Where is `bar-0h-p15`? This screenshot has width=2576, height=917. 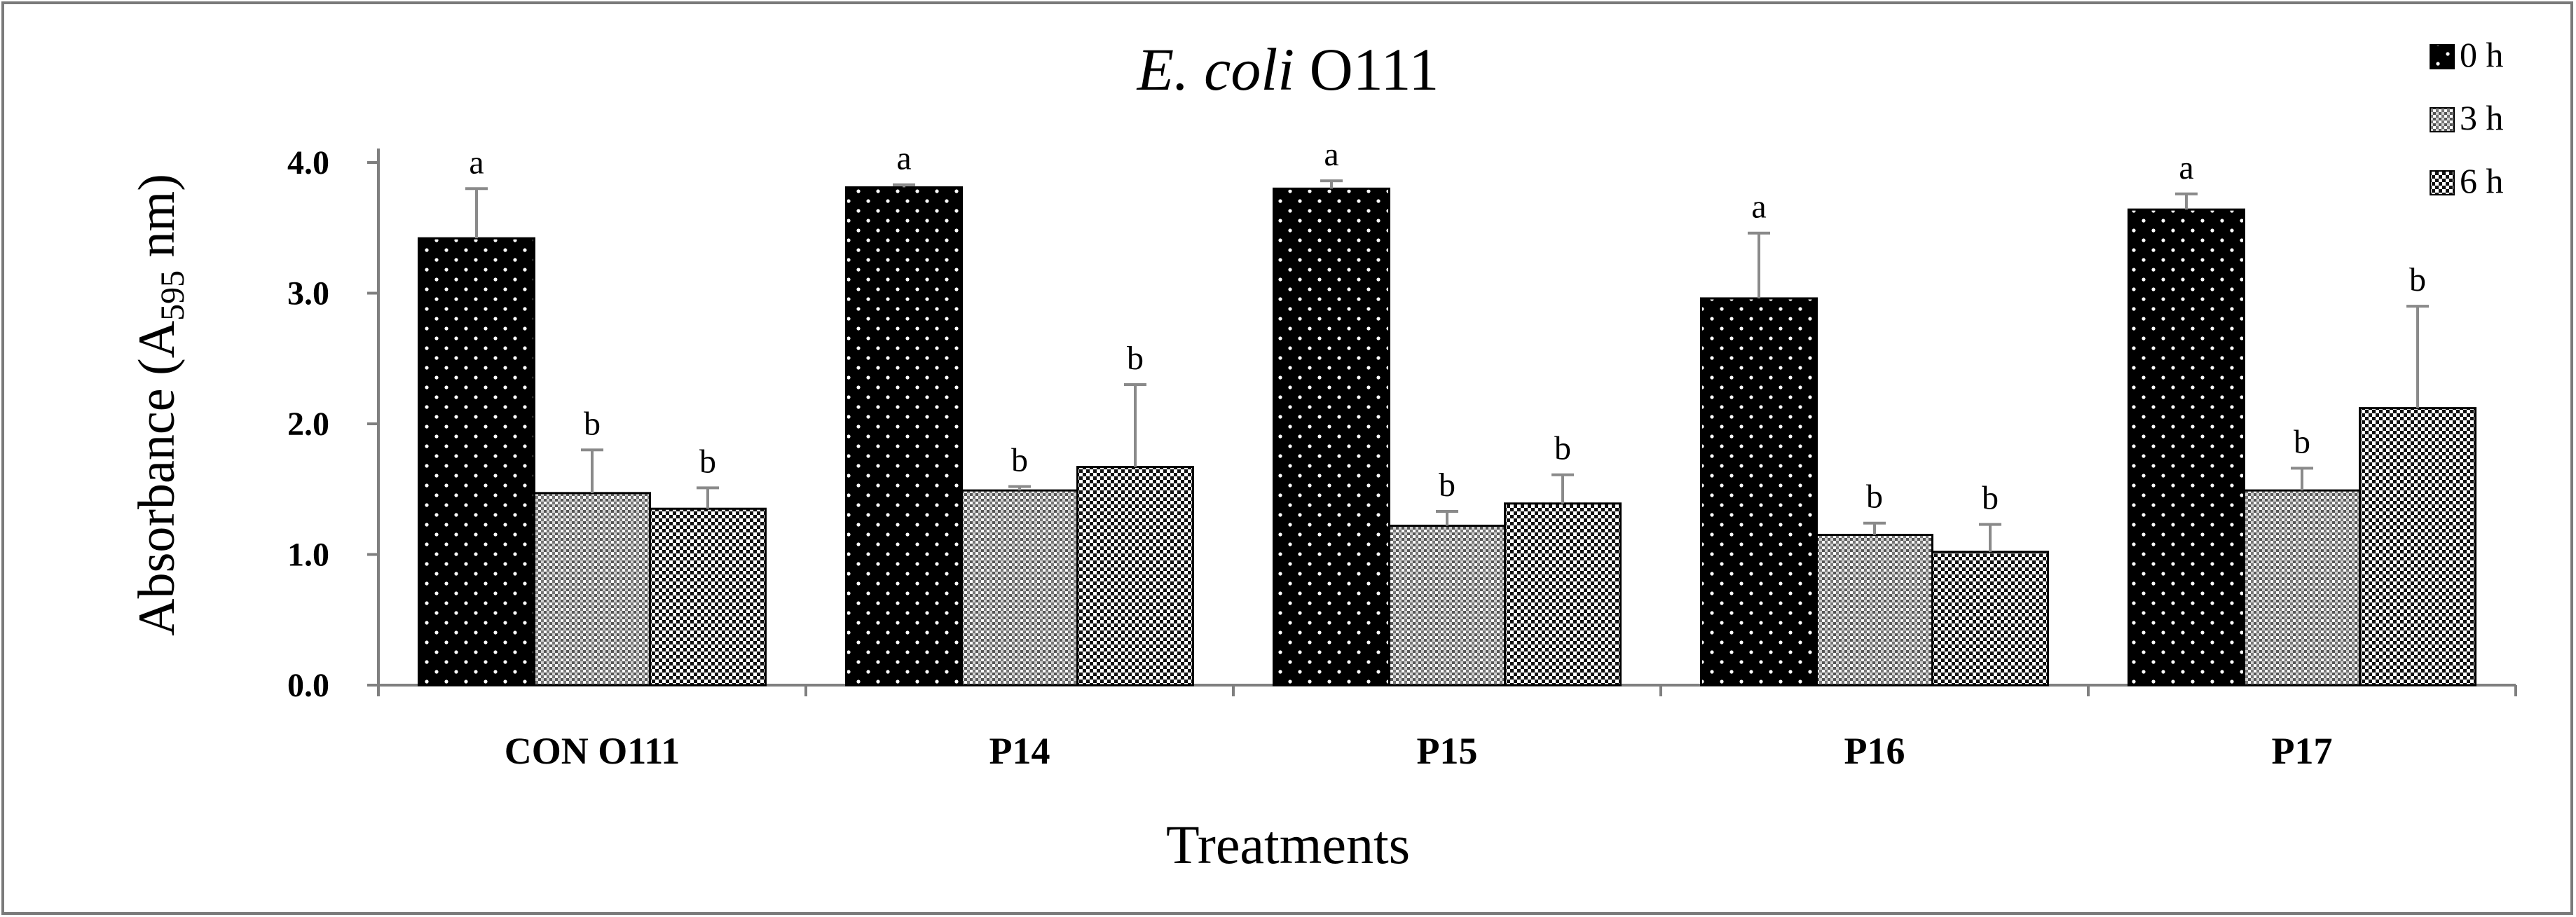
bar-0h-p15 is located at coordinates (1332, 437).